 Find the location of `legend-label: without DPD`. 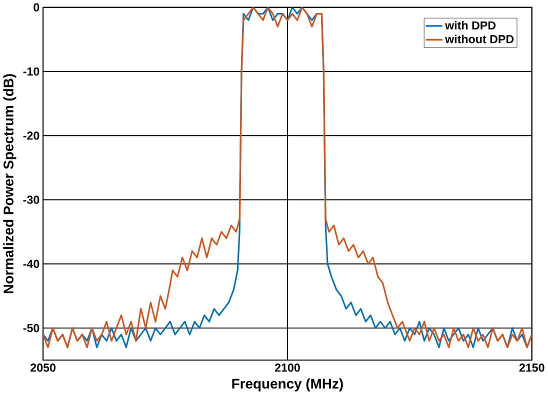

legend-label: without DPD is located at coordinates (479, 39).